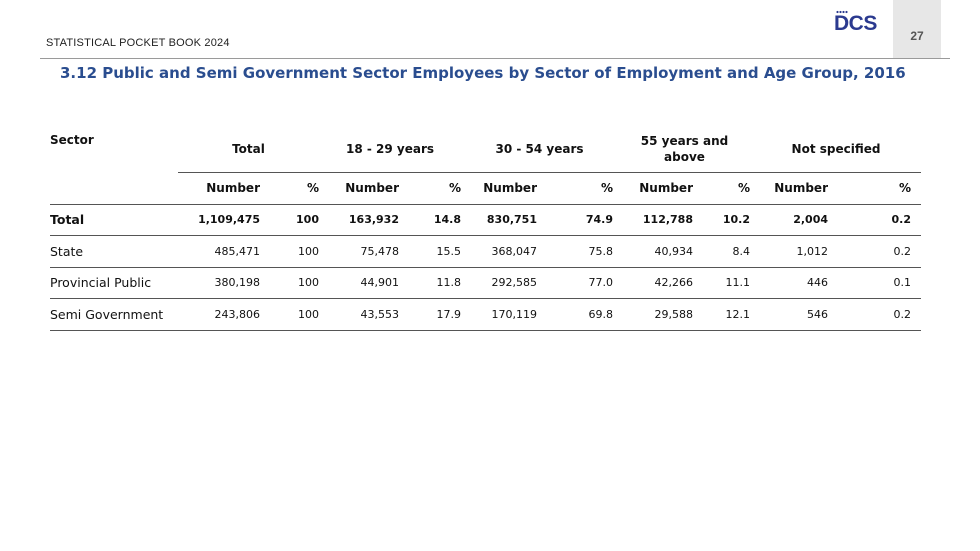 This screenshot has width=980, height=551. I want to click on percent-cell: 14.8, so click(430, 219).